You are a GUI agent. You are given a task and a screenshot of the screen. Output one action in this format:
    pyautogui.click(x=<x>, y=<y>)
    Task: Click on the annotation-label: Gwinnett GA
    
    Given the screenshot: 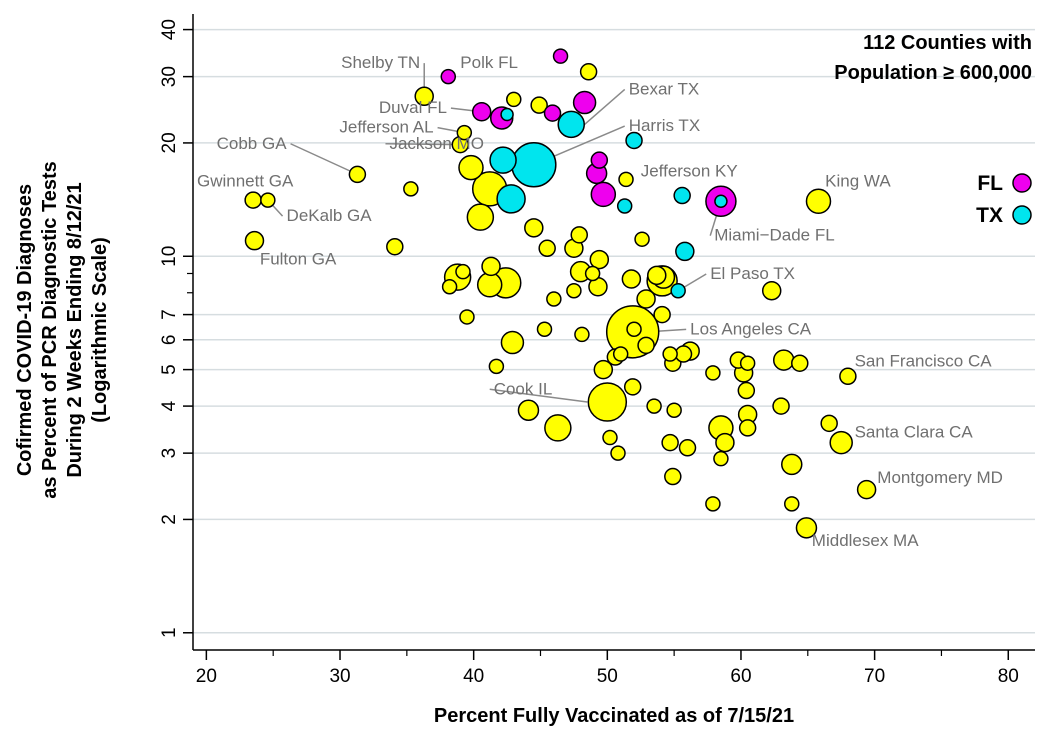 What is the action you would take?
    pyautogui.click(x=245, y=181)
    